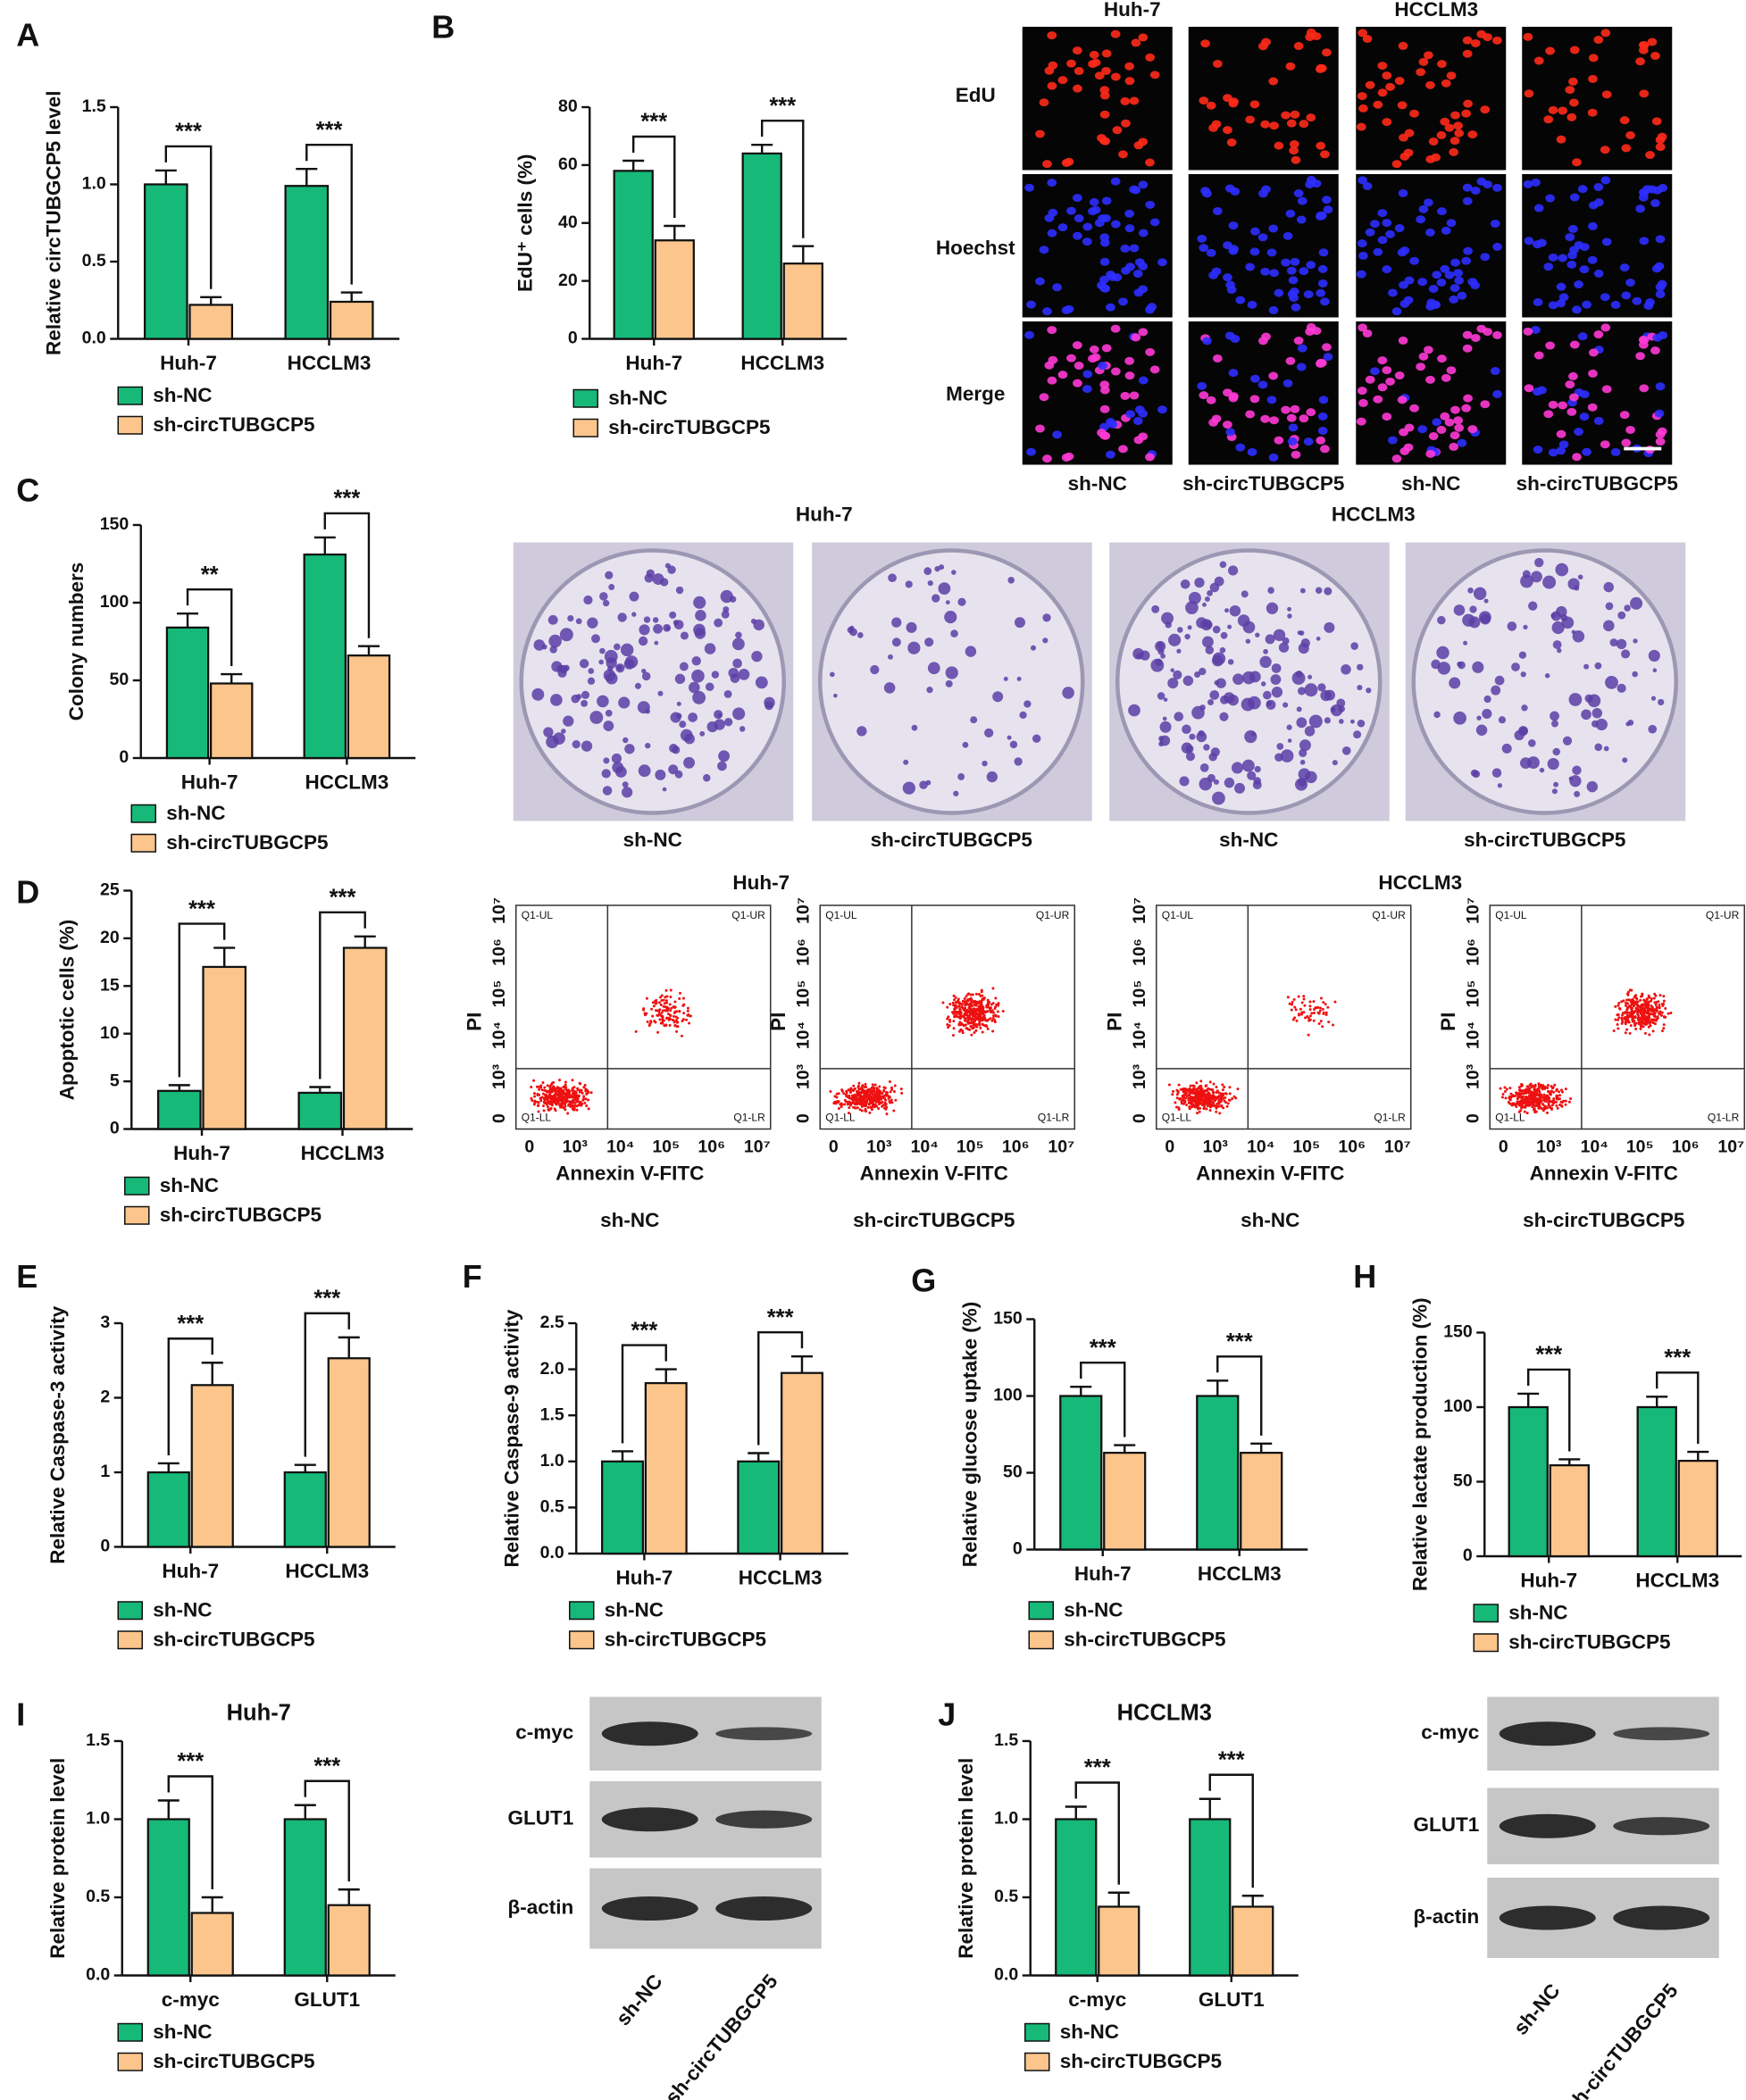 The height and width of the screenshot is (2100, 1746). Describe the element at coordinates (1006, 1819) in the screenshot. I see `y-tick-label: 1.0` at that location.